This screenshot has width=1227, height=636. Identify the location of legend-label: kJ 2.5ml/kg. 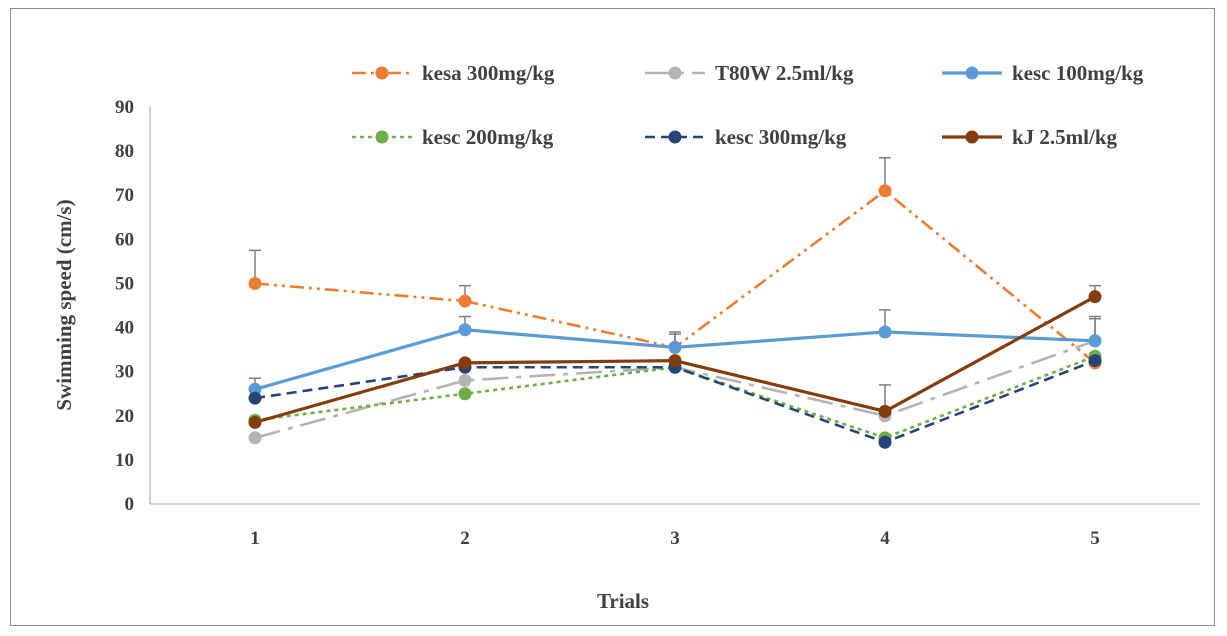
(1065, 137).